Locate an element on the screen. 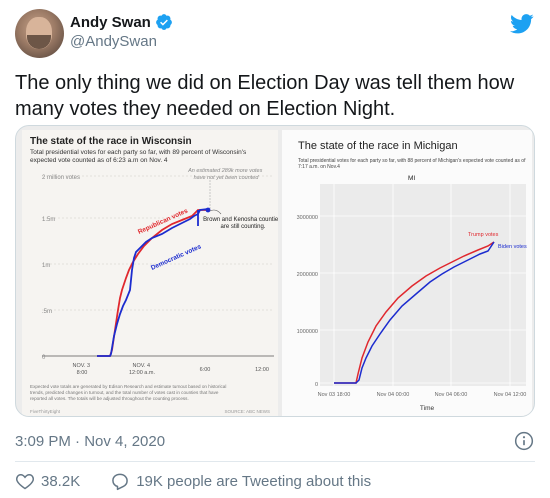 The image size is (550, 498). michigan-x-tick: Nov 04 12:00 is located at coordinates (510, 395).